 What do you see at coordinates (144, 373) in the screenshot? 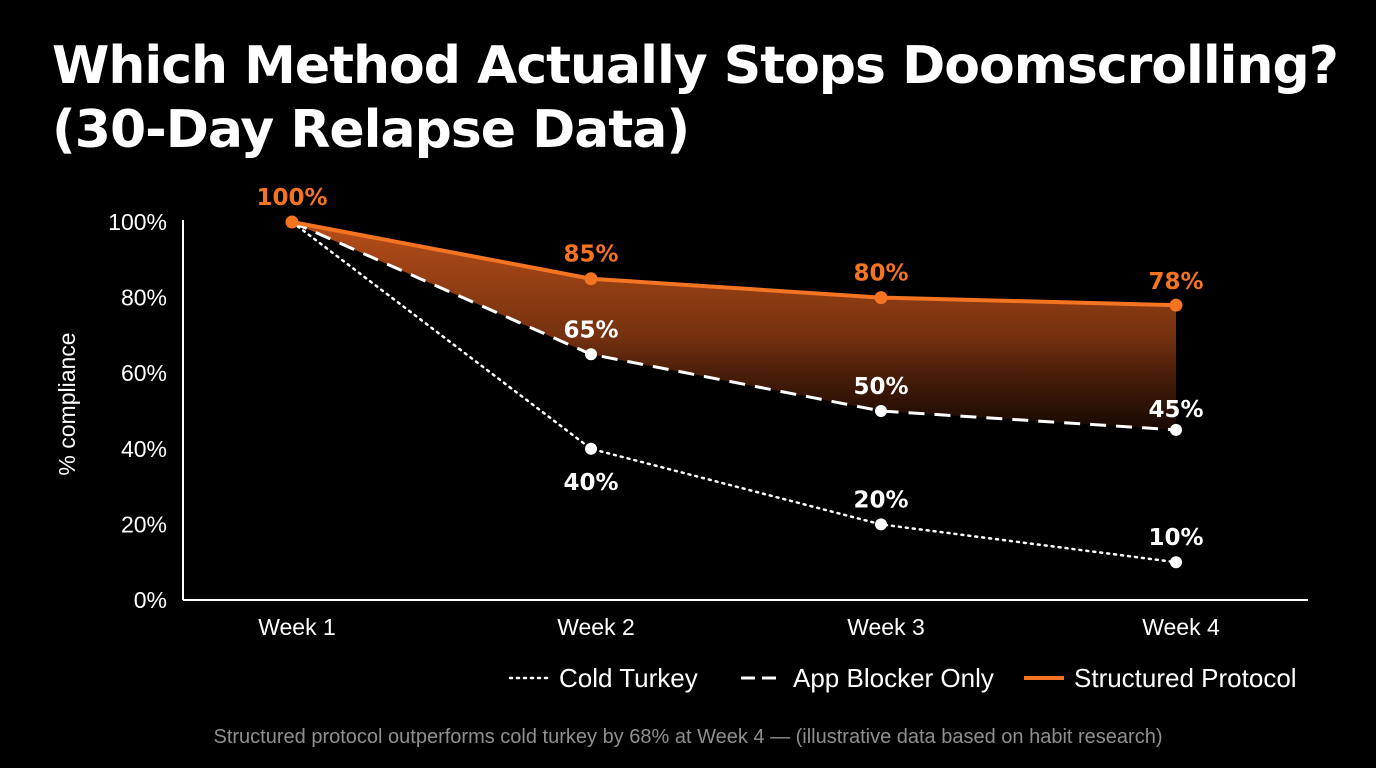
I see `y-tick-label: 60%` at bounding box center [144, 373].